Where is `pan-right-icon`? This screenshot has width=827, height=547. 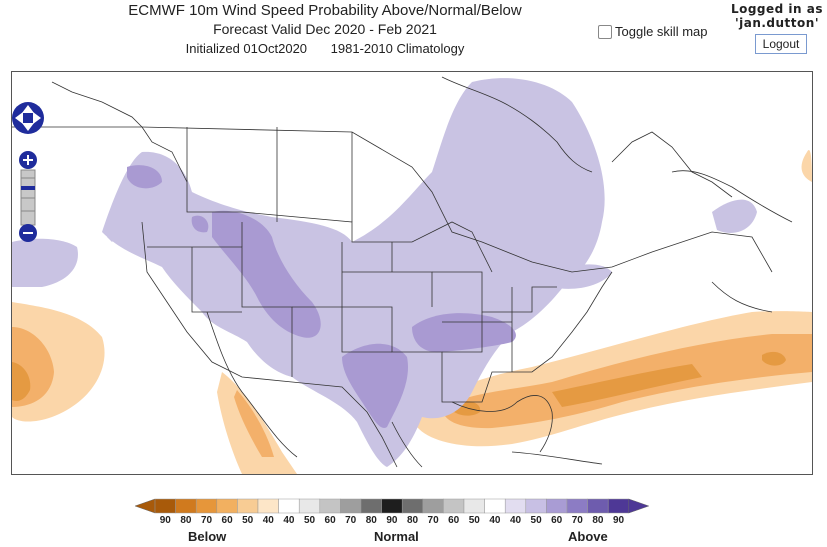
pan-right-icon is located at coordinates (37, 118).